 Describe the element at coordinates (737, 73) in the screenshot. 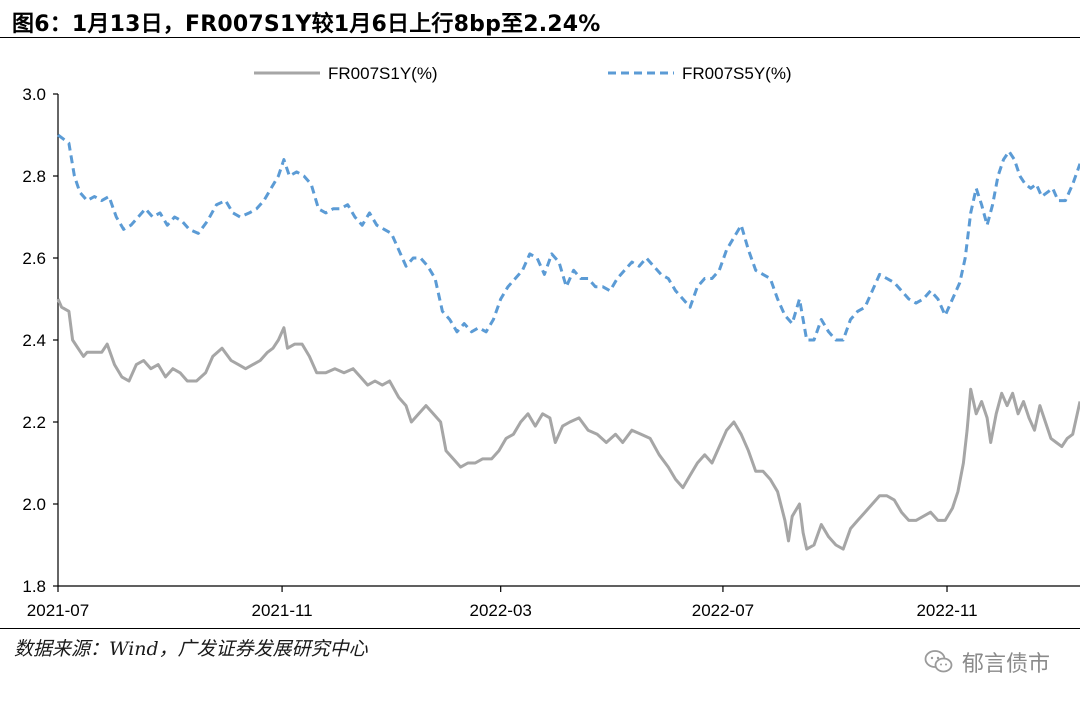

I see `legend-label: FR007S5Y(%)` at that location.